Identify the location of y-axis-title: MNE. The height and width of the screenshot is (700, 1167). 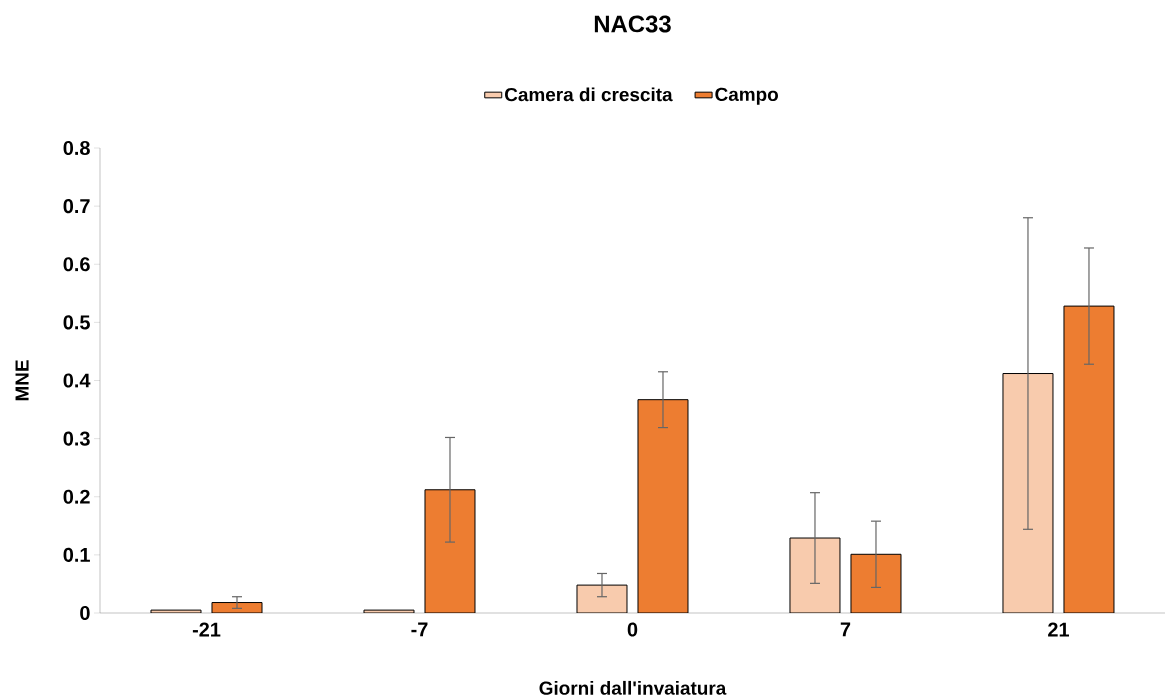
(22, 380).